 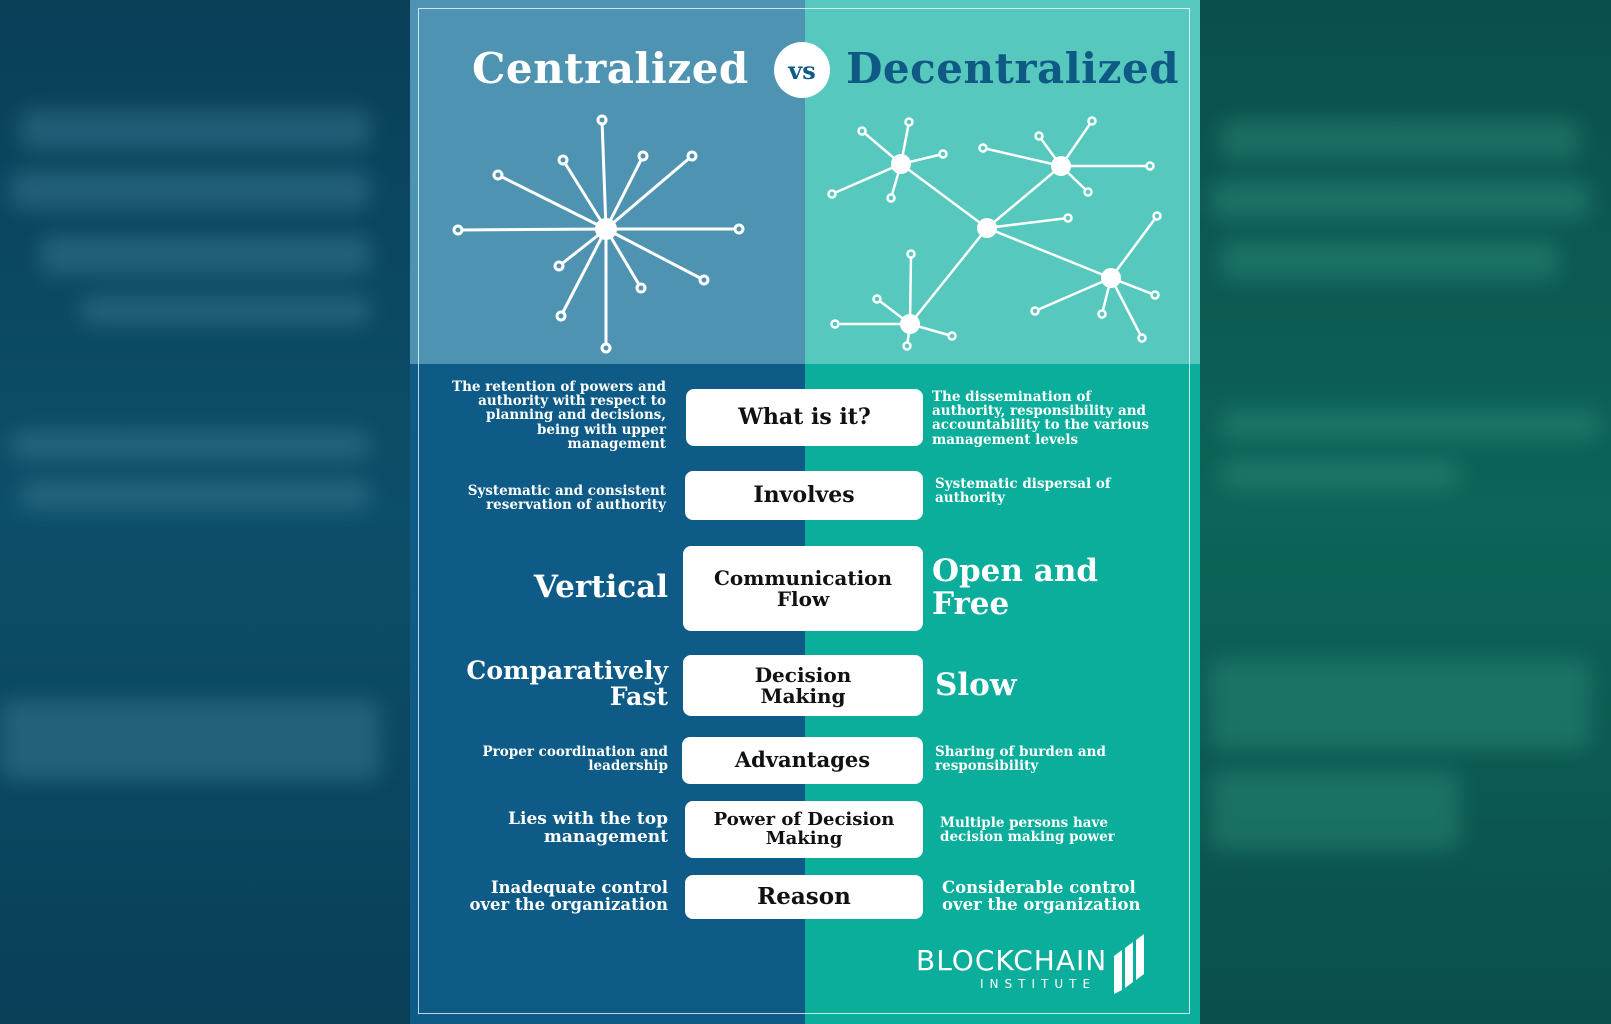 What do you see at coordinates (600, 587) in the screenshot?
I see `row-communication-flow-centralized: Vertical` at bounding box center [600, 587].